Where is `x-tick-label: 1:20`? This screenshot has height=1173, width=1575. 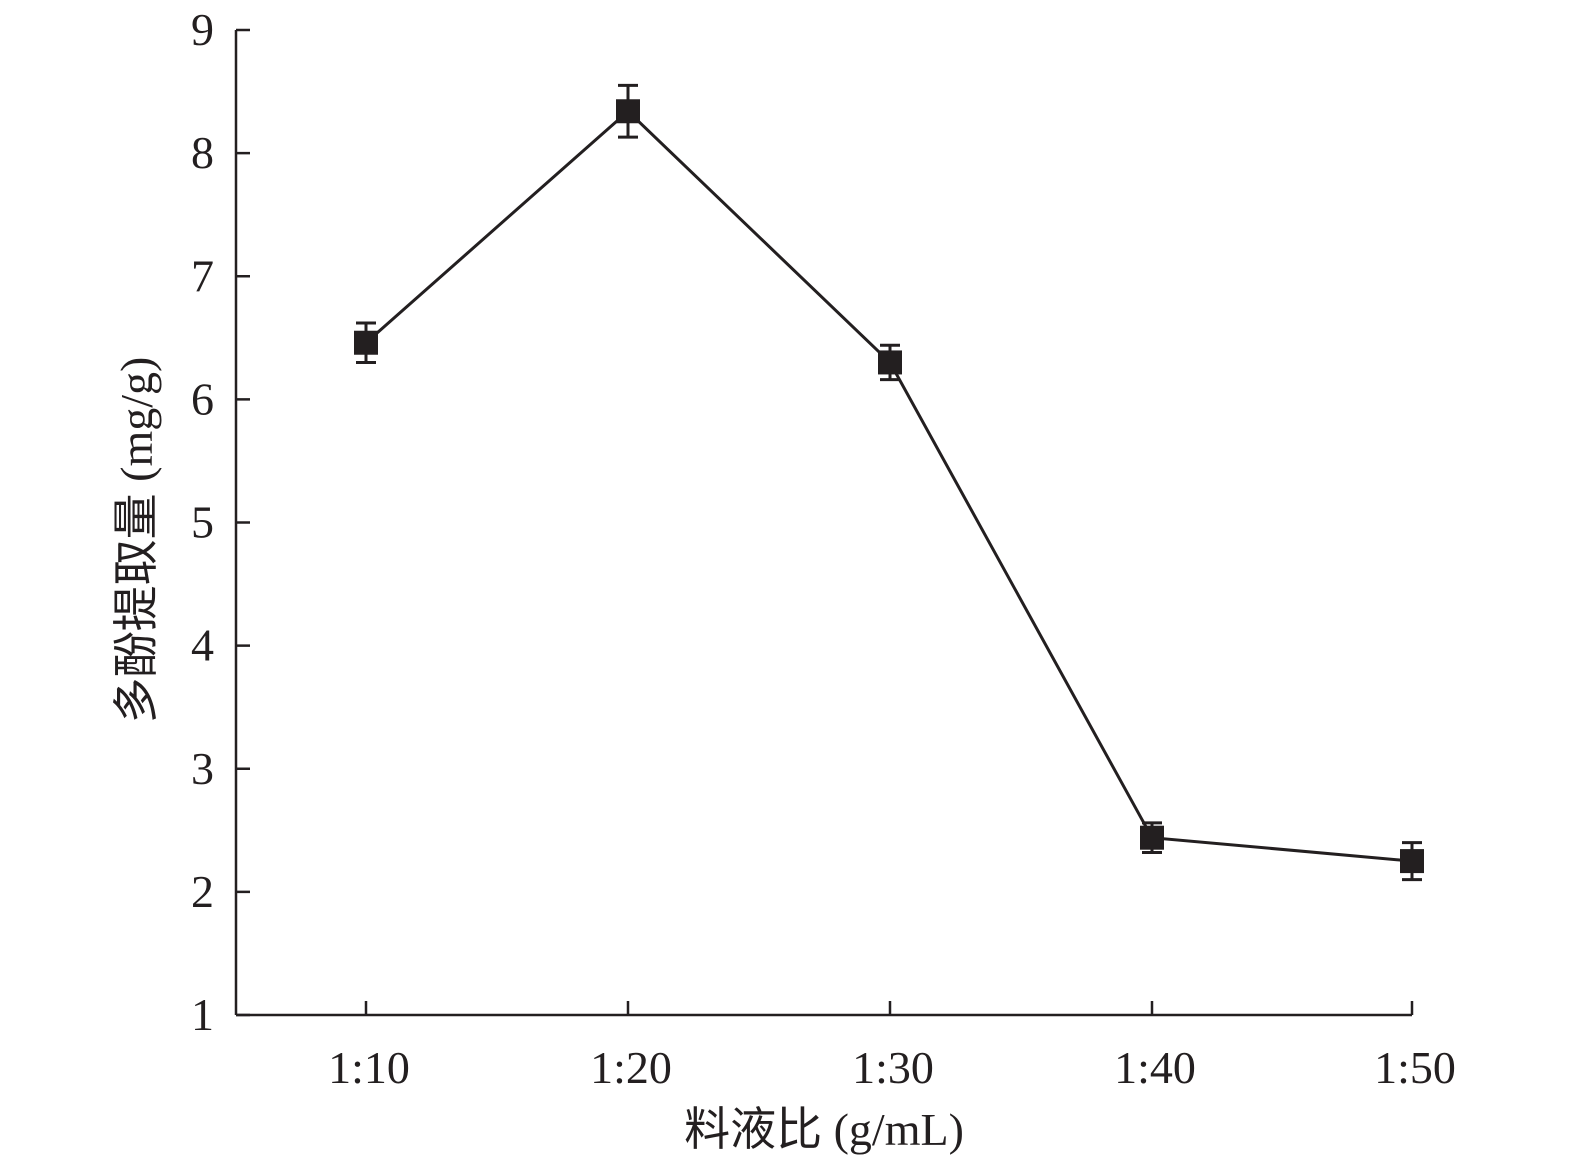 x-tick-label: 1:20 is located at coordinates (631, 1067).